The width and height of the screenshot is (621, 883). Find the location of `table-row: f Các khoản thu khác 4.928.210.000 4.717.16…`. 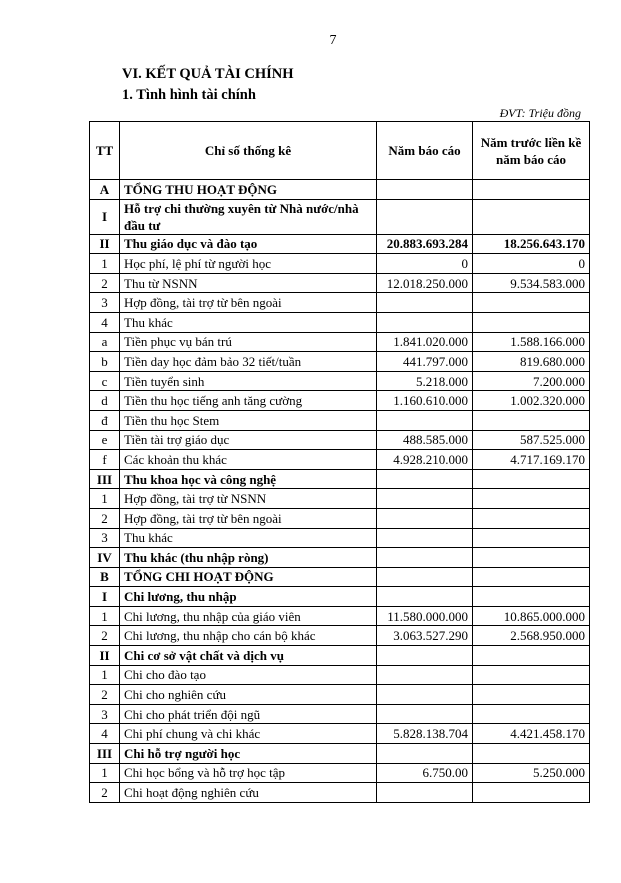

table-row: f Các khoản thu khác 4.928.210.000 4.717.16… is located at coordinates (339, 459).